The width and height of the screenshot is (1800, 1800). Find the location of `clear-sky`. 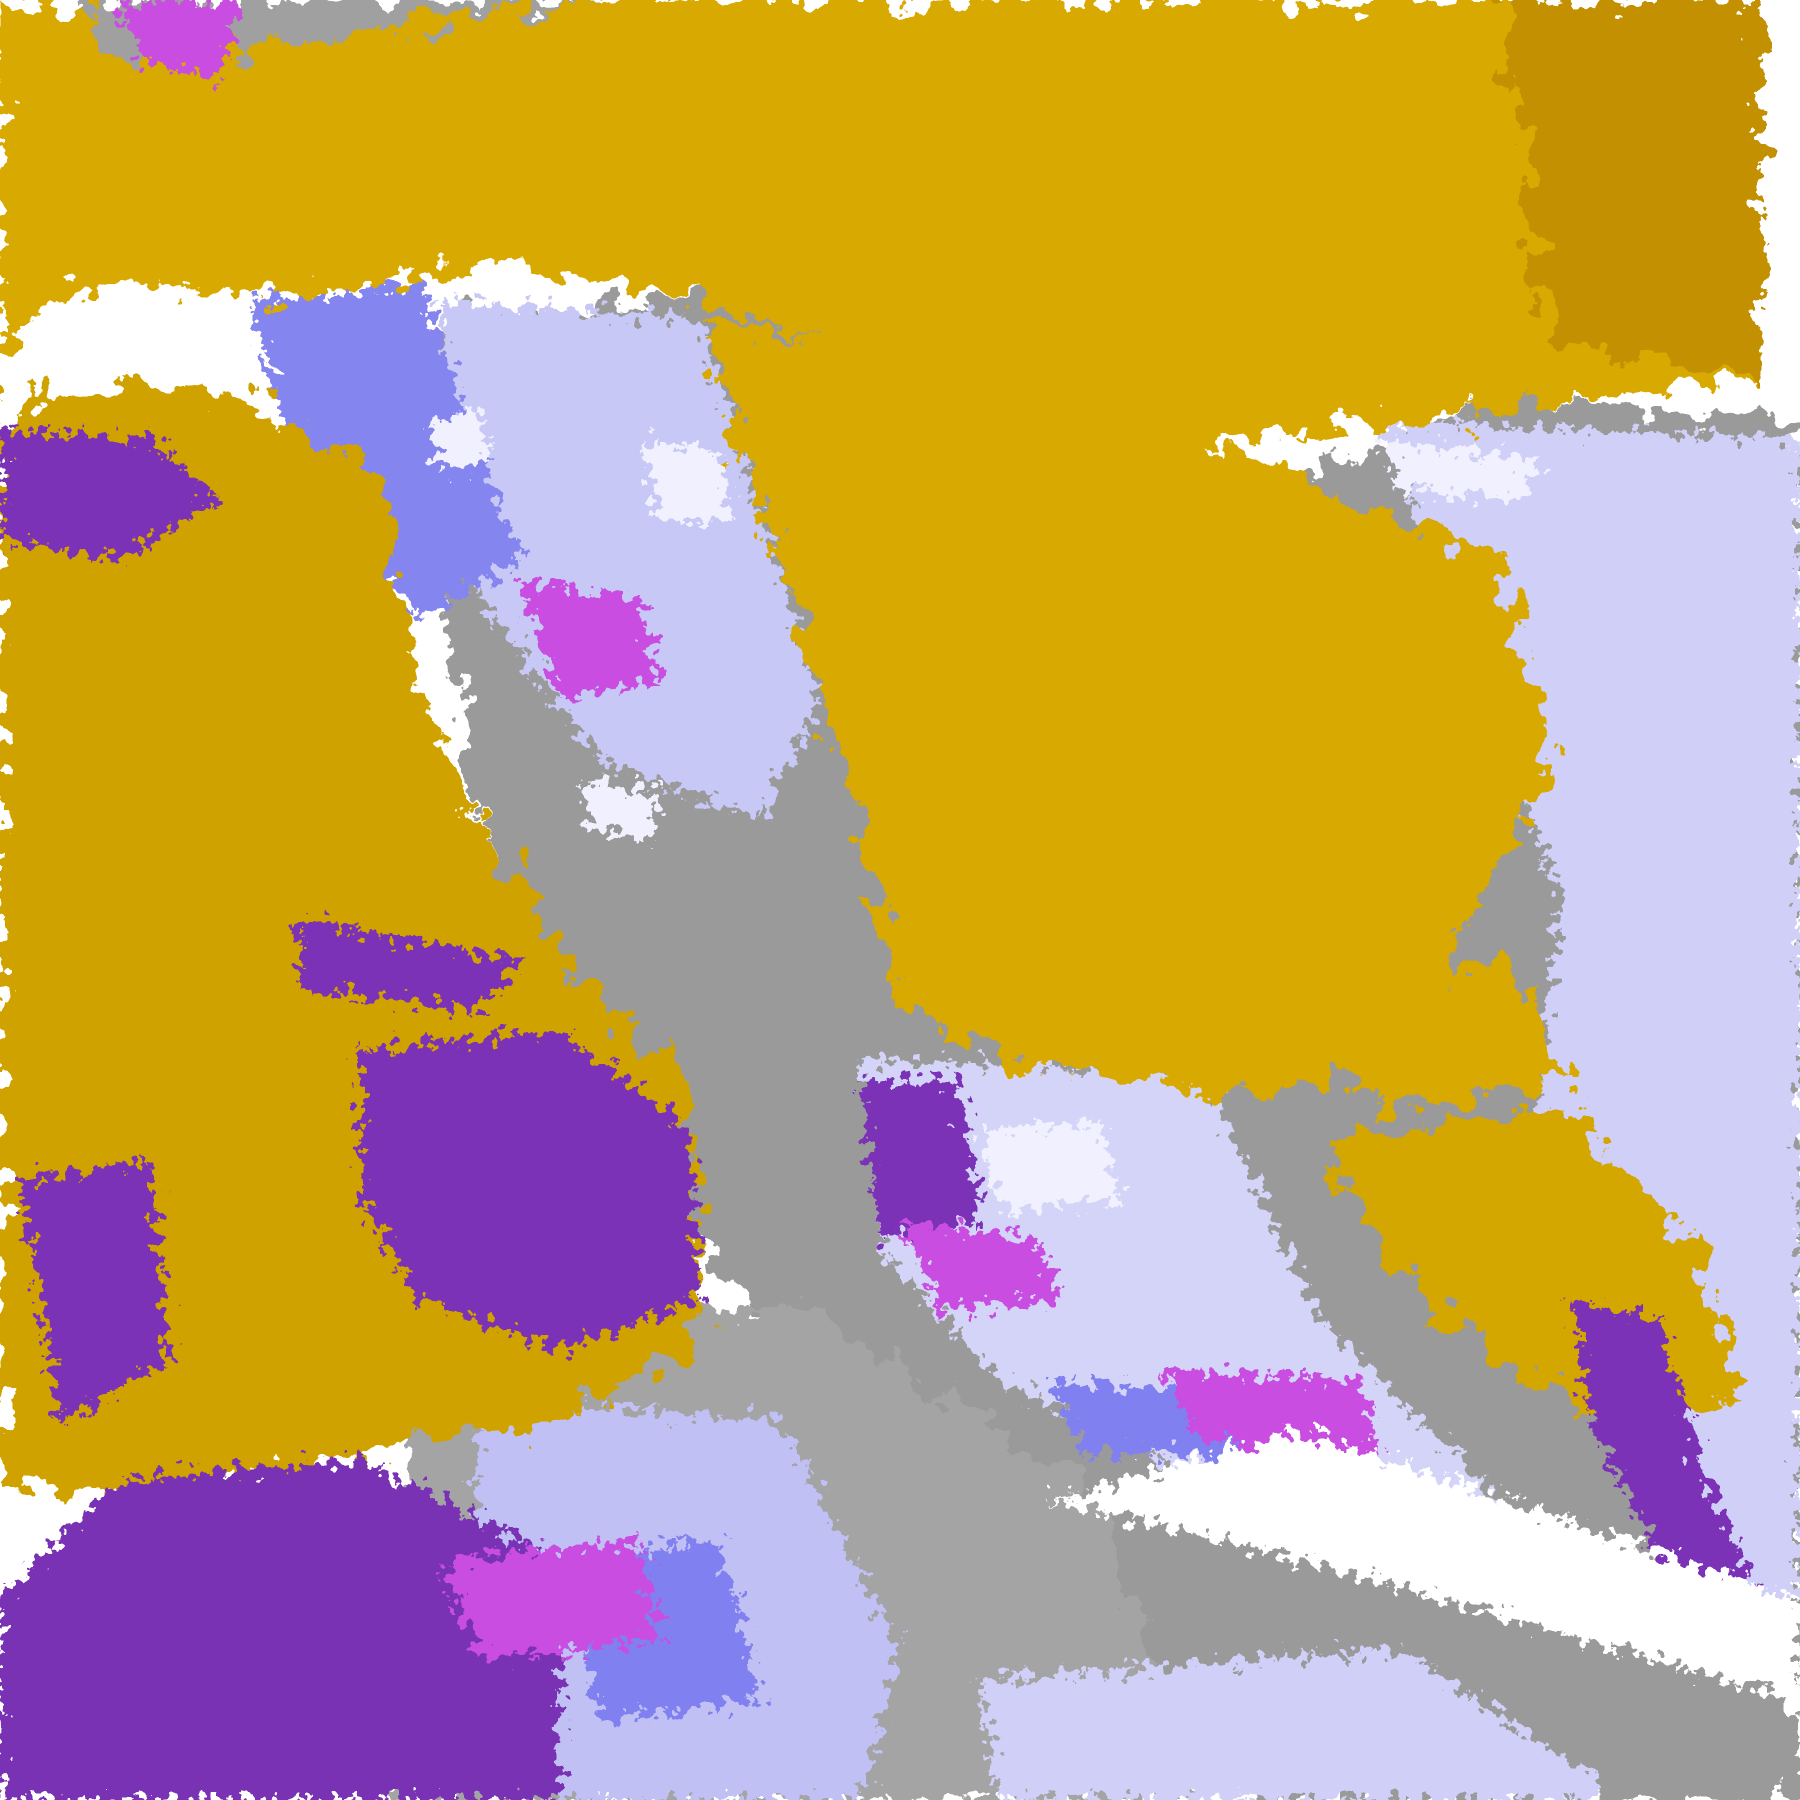

clear-sky is located at coordinates (1425, 1565).